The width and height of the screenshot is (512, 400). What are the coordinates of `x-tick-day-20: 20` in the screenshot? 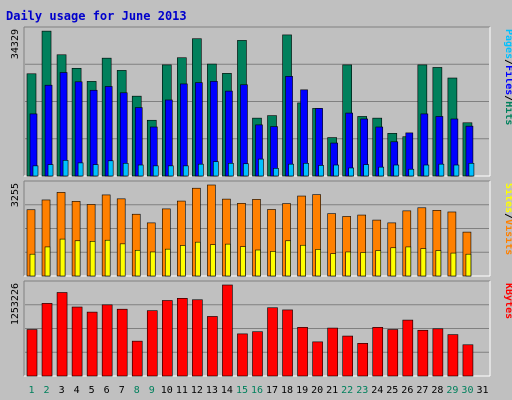 It's located at (317, 390).